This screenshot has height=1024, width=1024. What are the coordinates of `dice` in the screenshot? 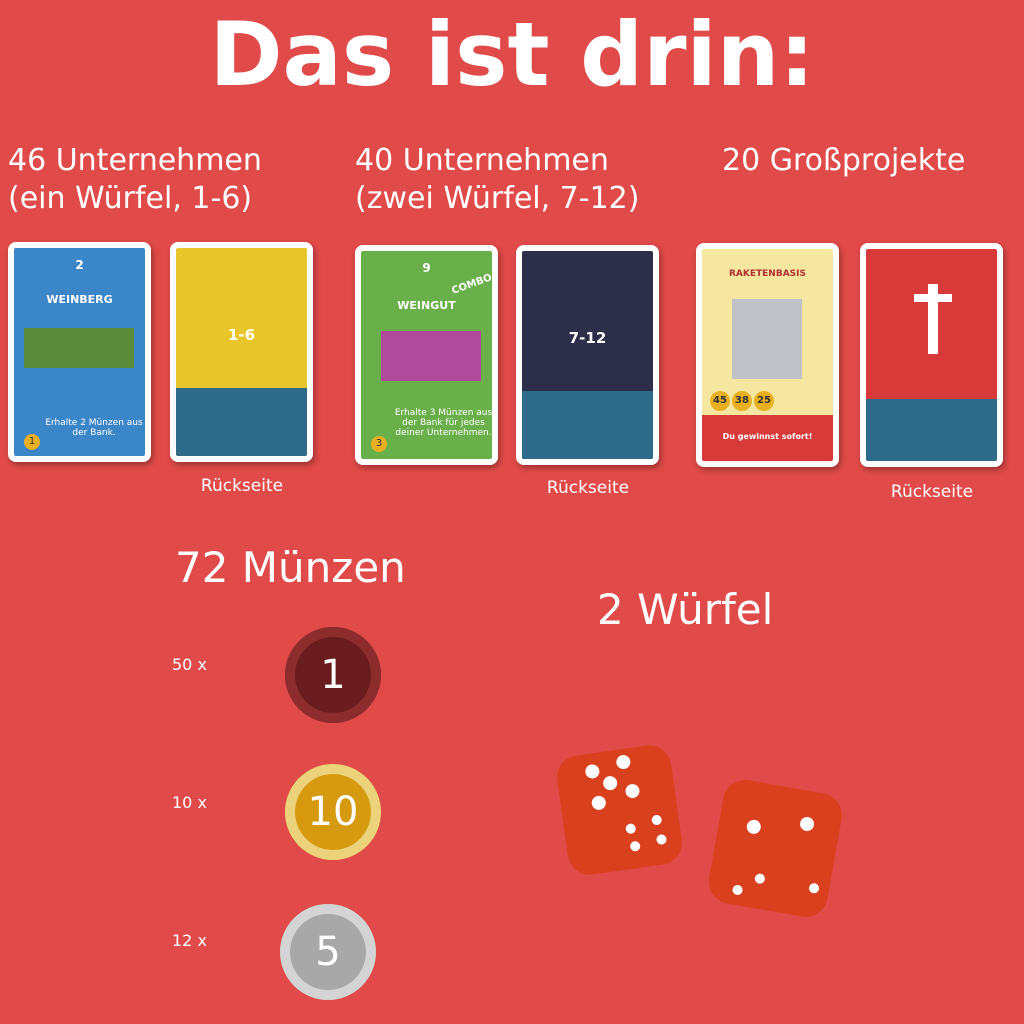 It's located at (699, 831).